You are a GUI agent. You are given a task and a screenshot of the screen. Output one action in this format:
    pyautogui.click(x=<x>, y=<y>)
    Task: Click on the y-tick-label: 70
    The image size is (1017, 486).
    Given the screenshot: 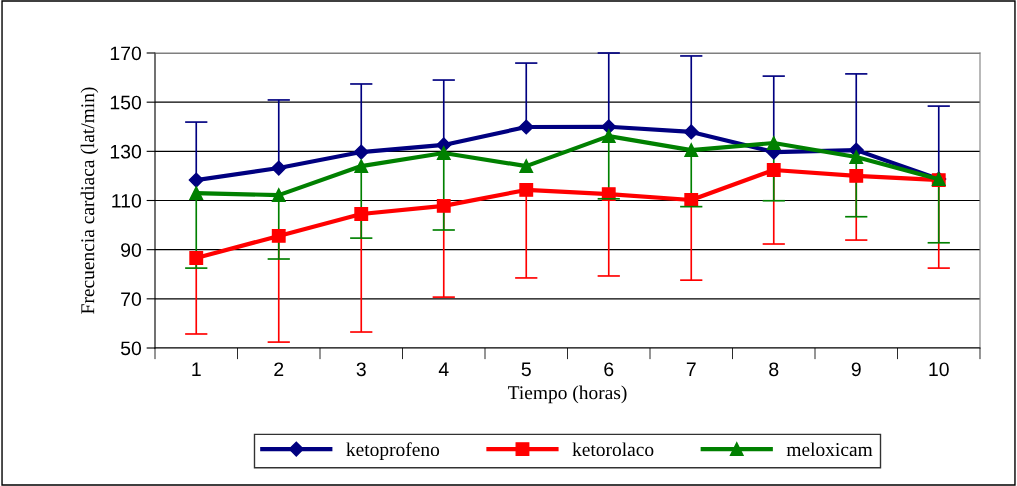 What is the action you would take?
    pyautogui.click(x=131, y=299)
    